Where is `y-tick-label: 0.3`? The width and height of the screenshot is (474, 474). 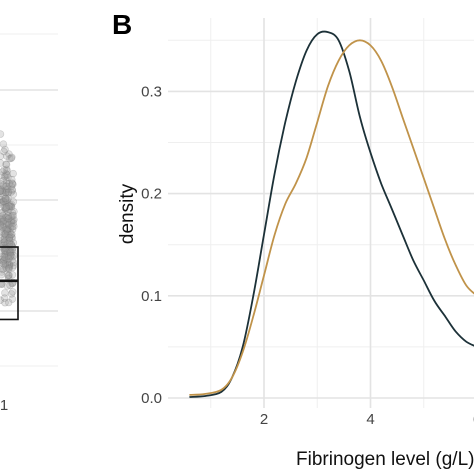 y-tick-label: 0.3 is located at coordinates (151, 91).